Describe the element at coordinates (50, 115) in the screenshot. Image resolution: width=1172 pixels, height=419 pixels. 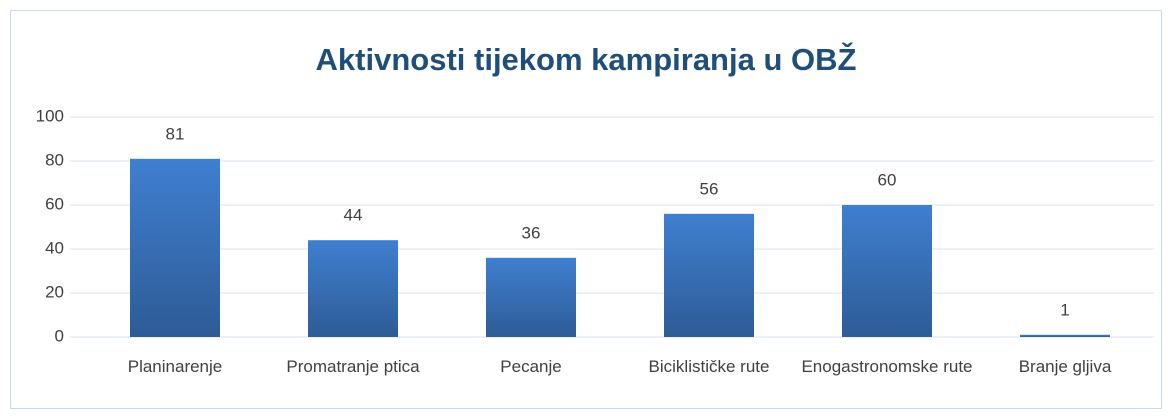
I see `y-tick-label: 100` at that location.